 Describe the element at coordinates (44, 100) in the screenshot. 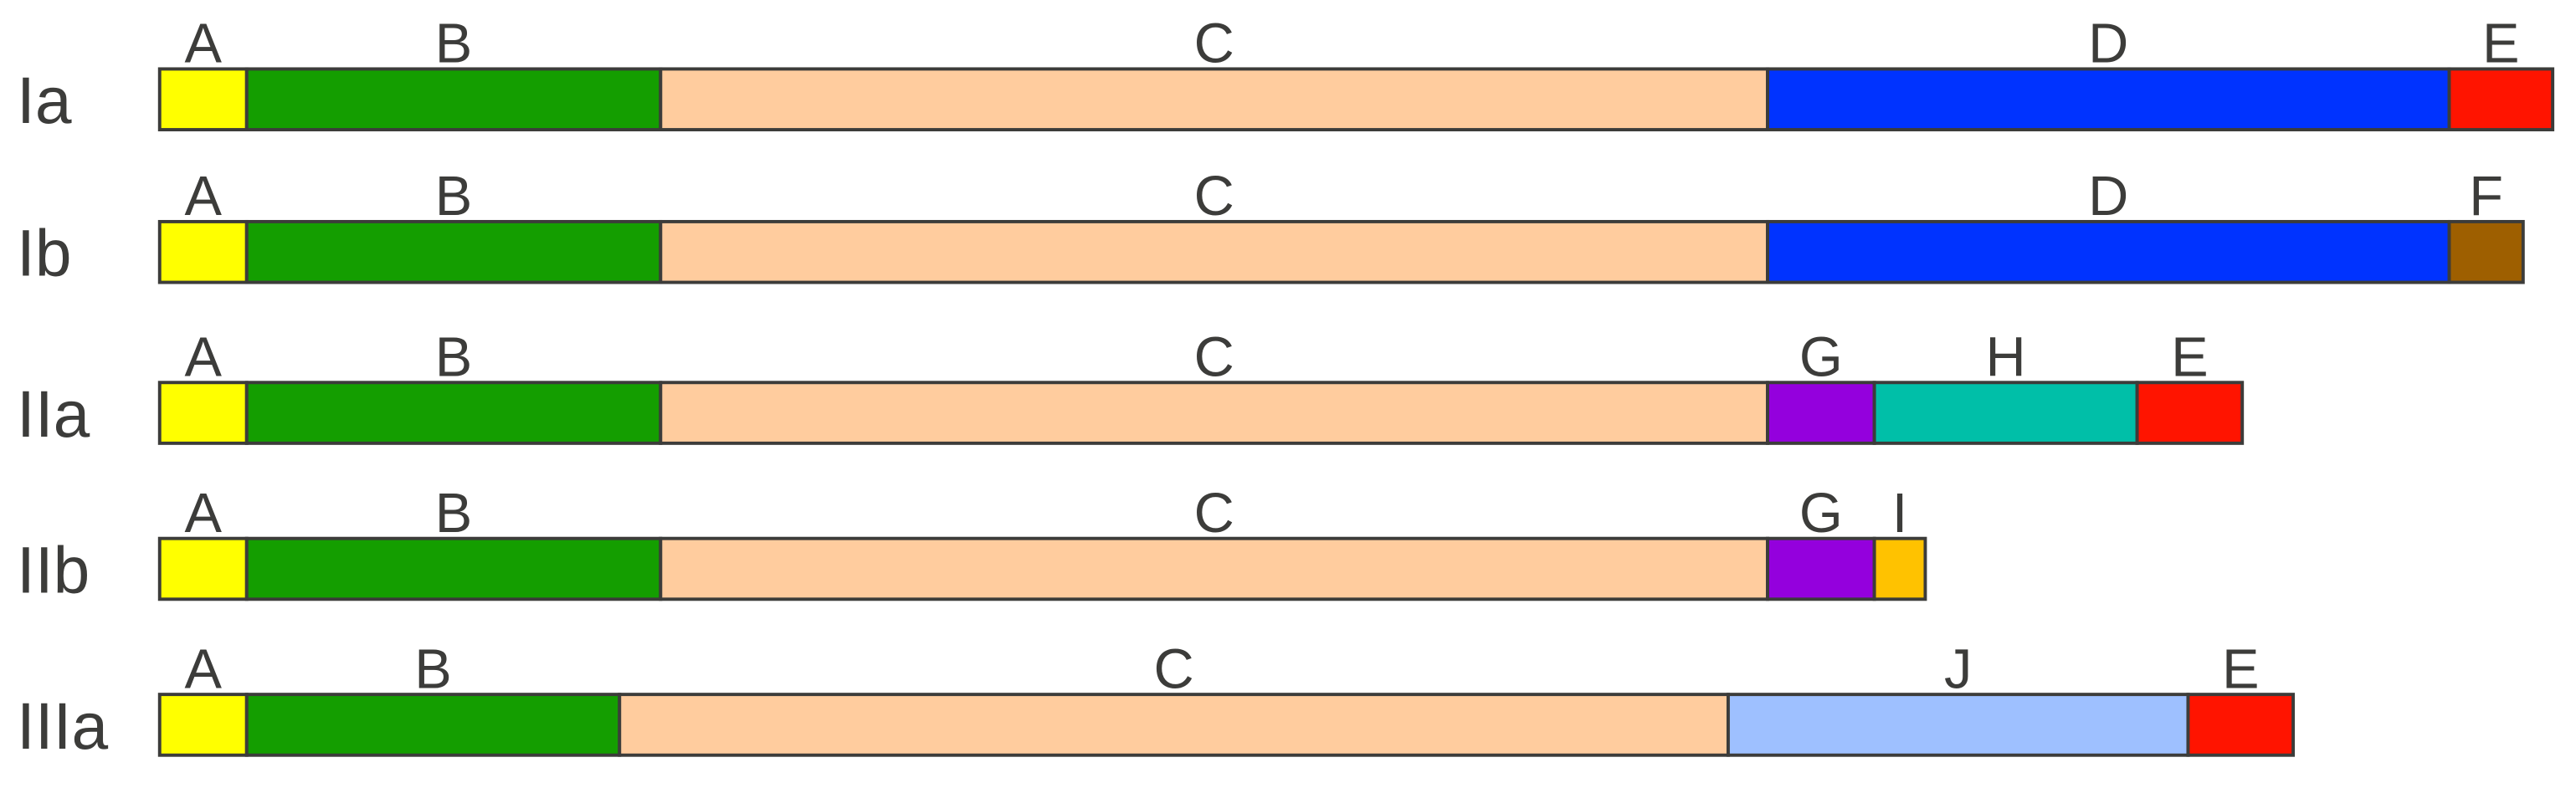

I see `row-label: Ia` at that location.